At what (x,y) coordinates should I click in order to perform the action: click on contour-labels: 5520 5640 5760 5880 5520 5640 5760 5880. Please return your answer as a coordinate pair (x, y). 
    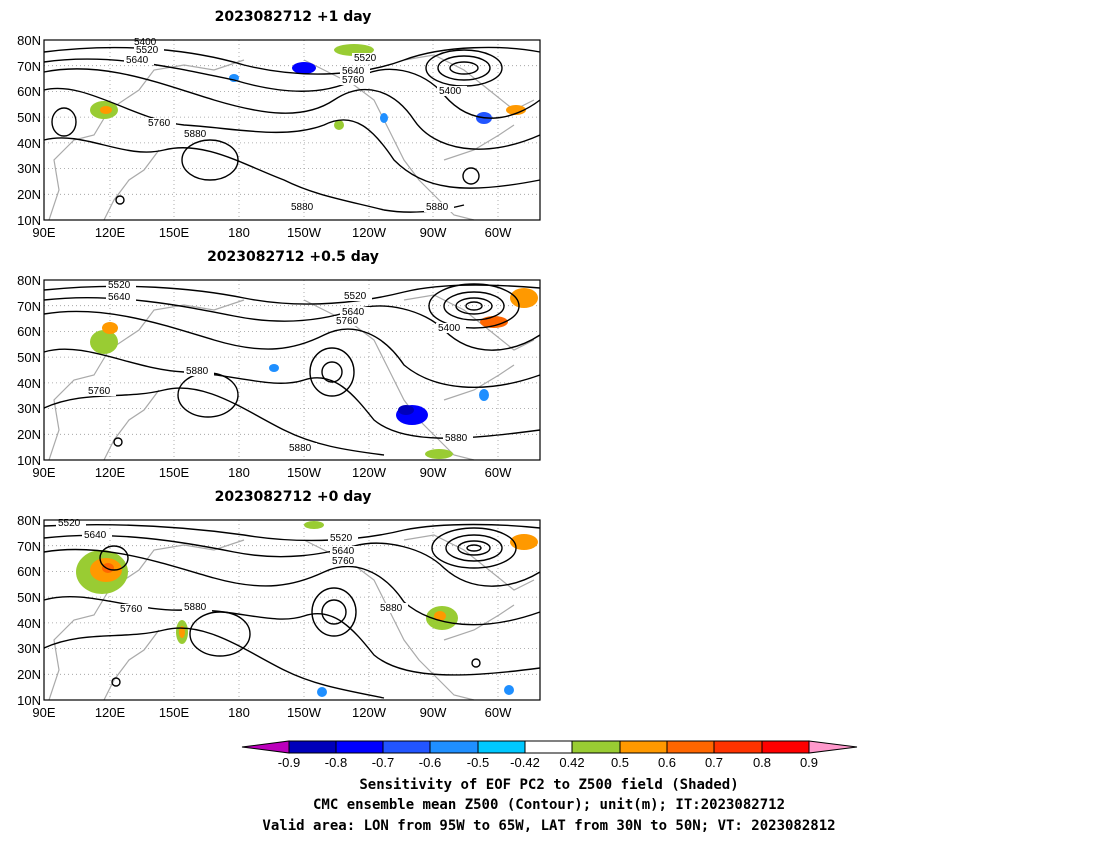
    Looking at the image, I should click on (232, 566).